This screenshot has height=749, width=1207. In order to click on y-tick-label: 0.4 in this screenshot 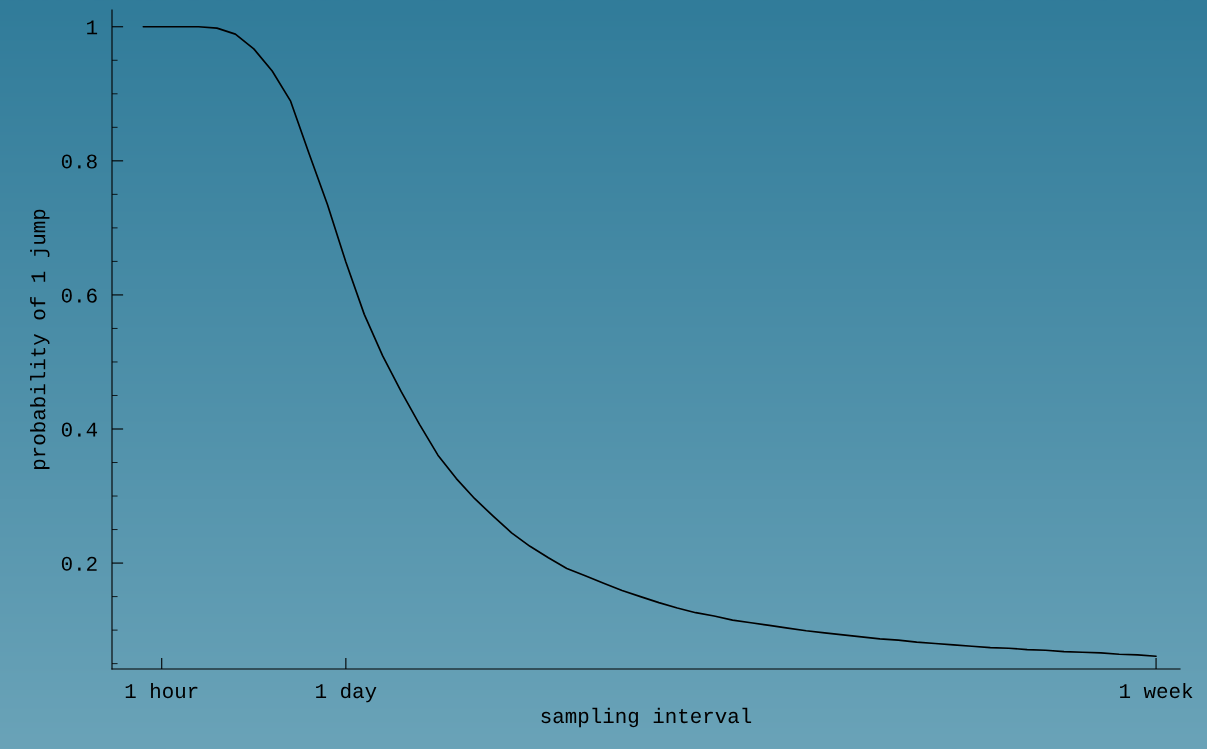, I will do `click(79, 429)`.